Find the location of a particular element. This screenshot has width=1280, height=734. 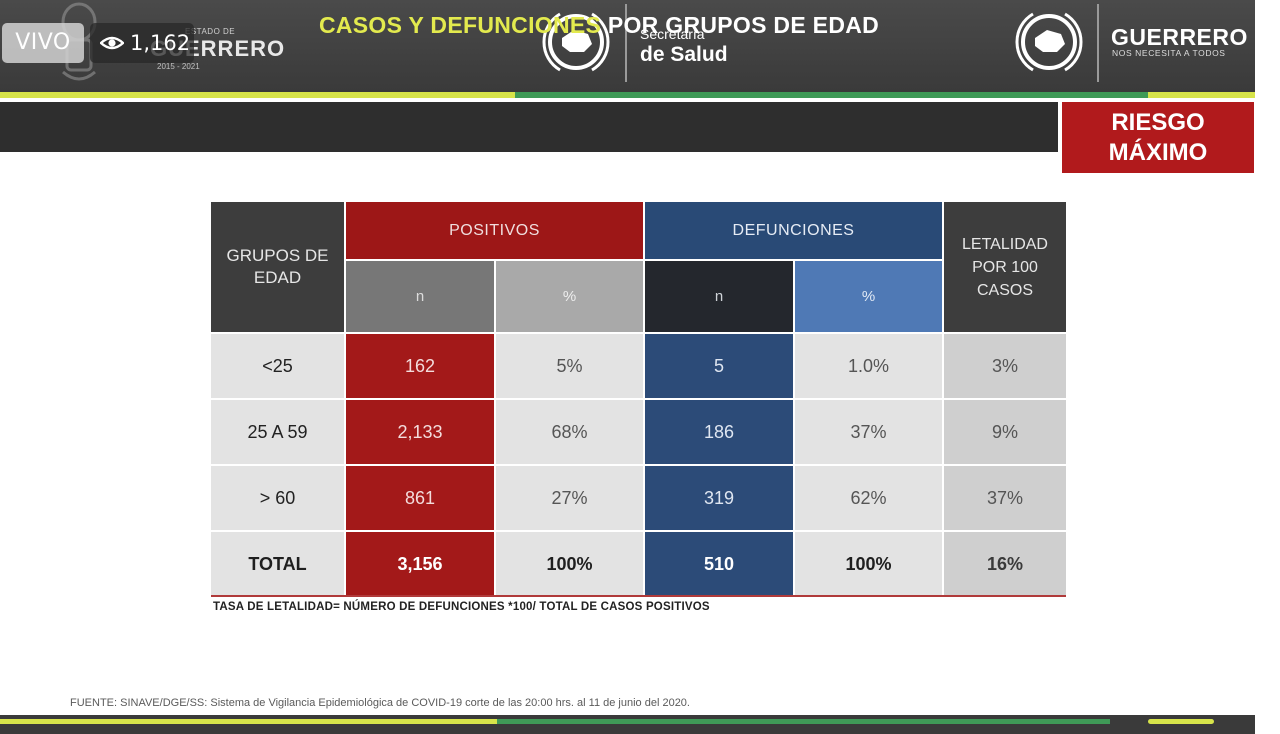

header-positivos: POSITIVOS is located at coordinates (494, 230).